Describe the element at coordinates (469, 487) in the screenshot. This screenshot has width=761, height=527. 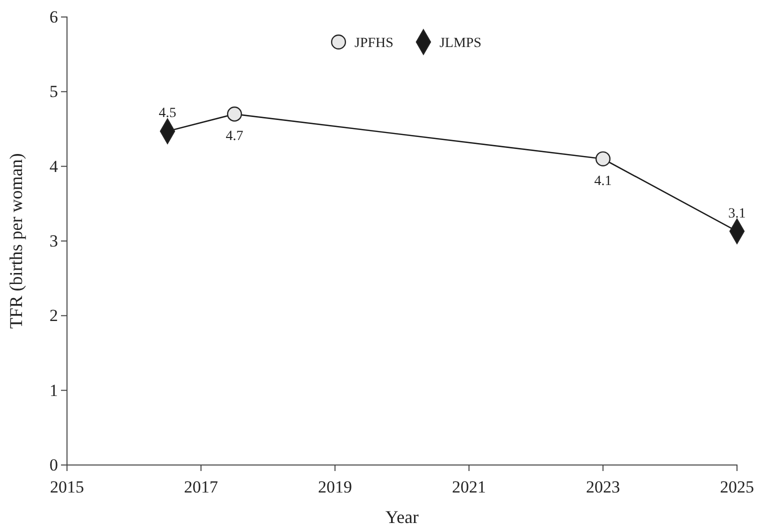
I see `x-tick-label: 2021` at that location.